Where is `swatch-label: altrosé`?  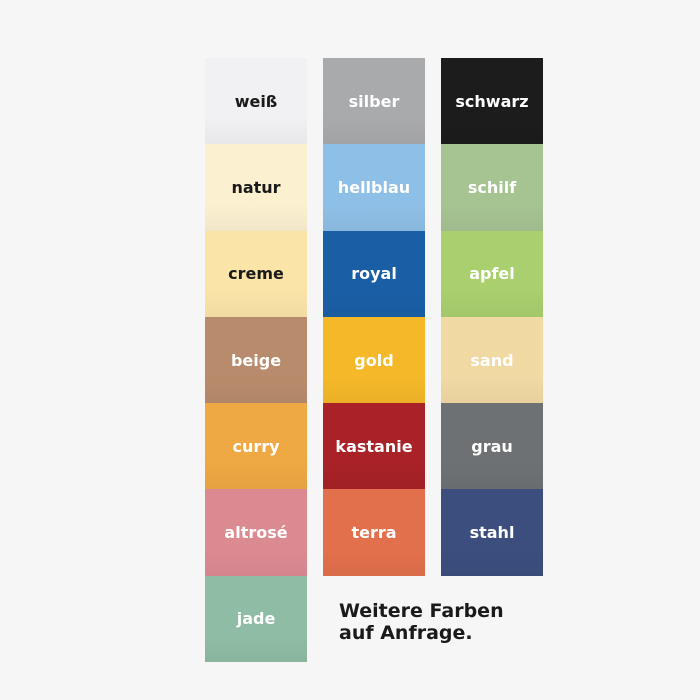
swatch-label: altrosé is located at coordinates (256, 533).